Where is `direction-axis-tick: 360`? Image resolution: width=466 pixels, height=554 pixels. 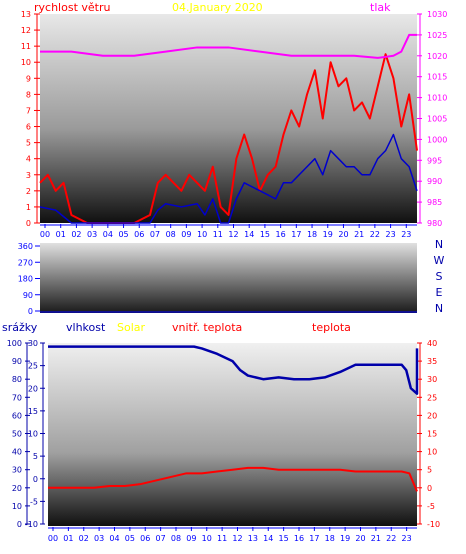
direction-axis-tick: 360 is located at coordinates (25, 246).